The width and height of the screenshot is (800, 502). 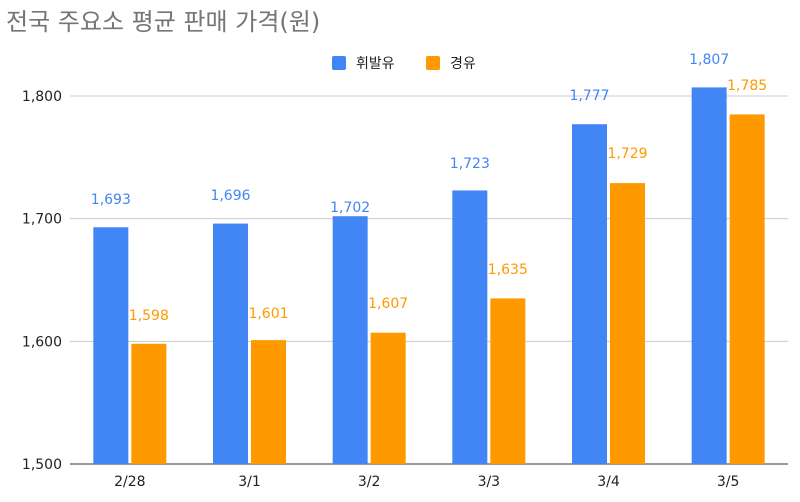 What do you see at coordinates (426, 482) in the screenshot?
I see `x-axis: 2/28 3/1 3/2 3/3 3/4 3/5` at bounding box center [426, 482].